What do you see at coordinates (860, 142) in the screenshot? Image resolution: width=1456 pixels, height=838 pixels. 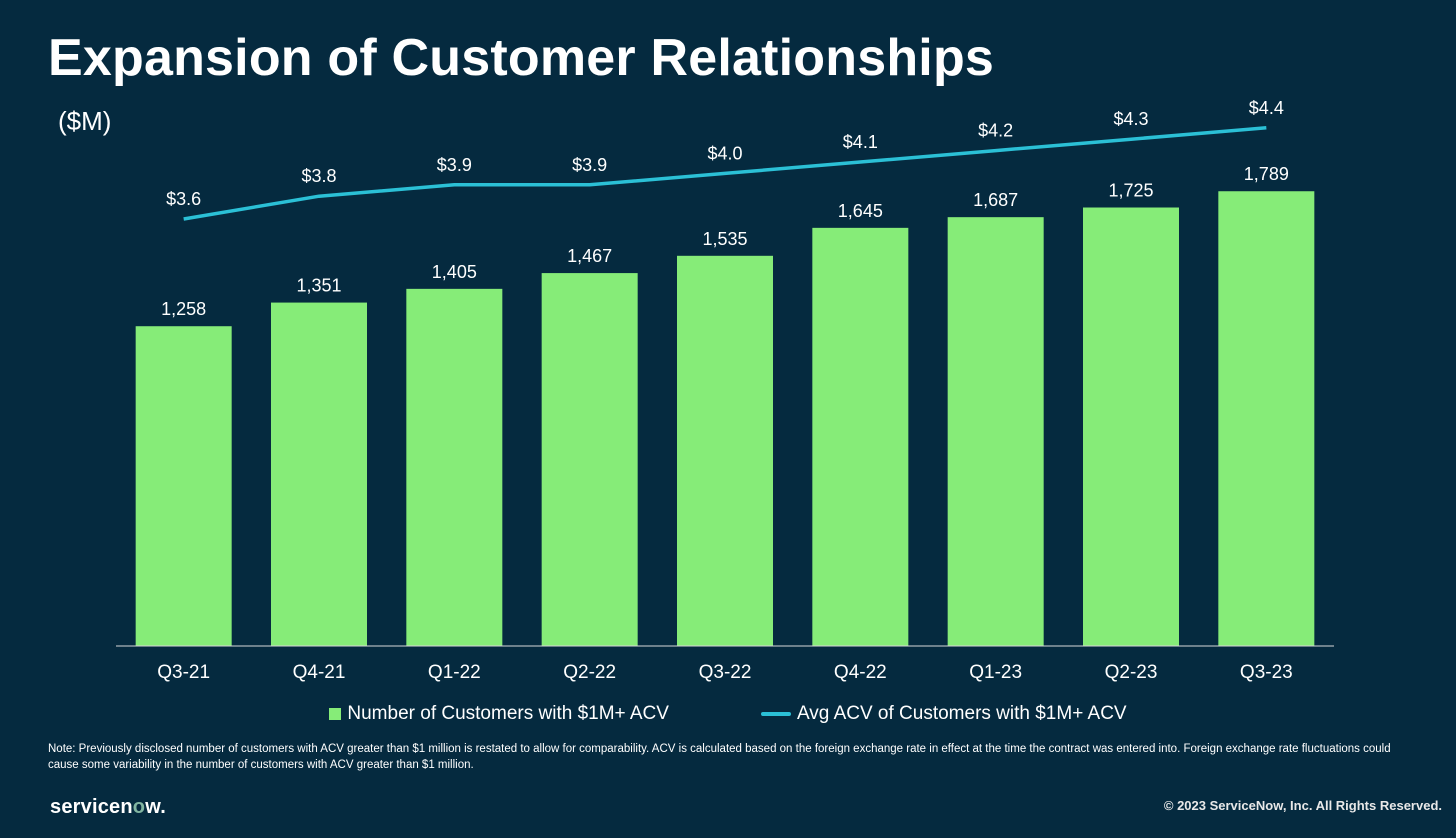 I see `line-data-label: $4.1` at bounding box center [860, 142].